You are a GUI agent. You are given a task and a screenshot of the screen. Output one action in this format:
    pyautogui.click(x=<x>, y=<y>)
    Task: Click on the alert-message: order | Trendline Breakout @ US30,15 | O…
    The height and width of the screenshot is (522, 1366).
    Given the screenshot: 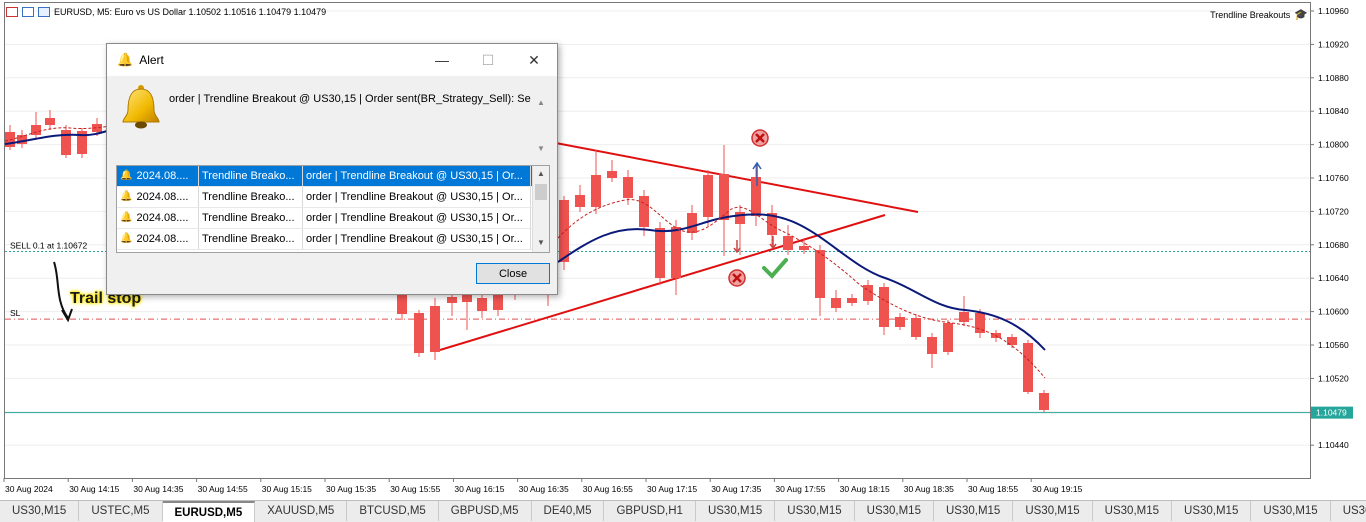 What is the action you would take?
    pyautogui.click(x=350, y=99)
    